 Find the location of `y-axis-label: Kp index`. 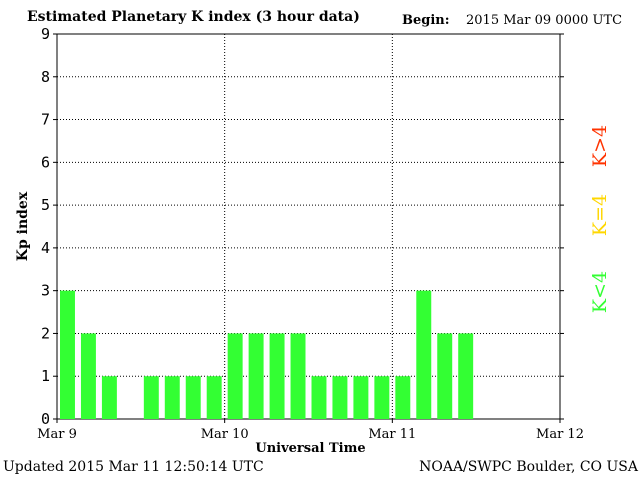

y-axis-label: Kp index is located at coordinates (23, 226).